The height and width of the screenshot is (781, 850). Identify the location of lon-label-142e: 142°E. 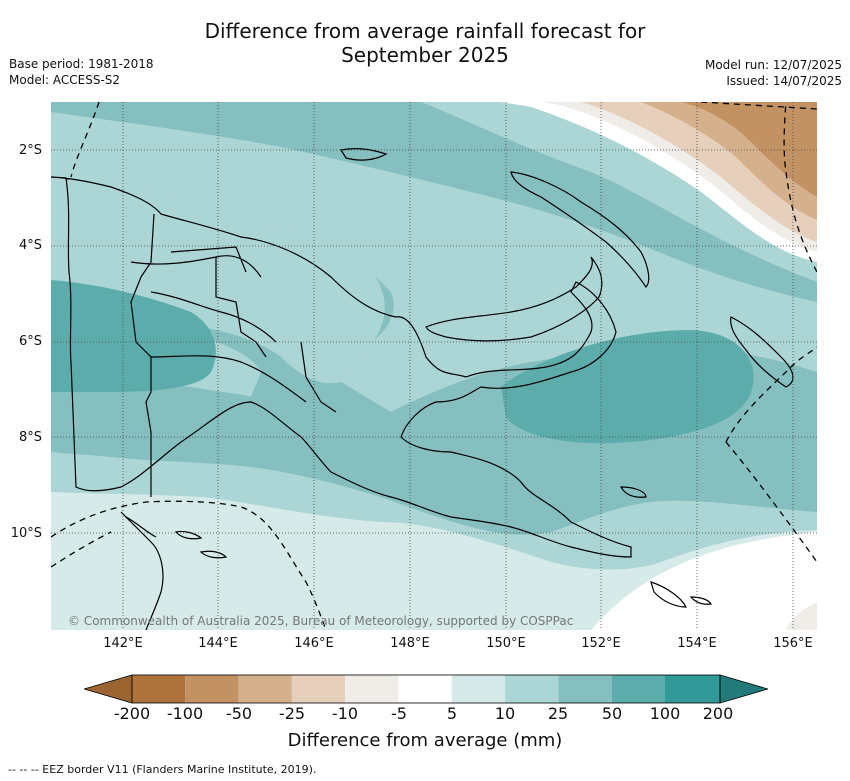
(123, 643).